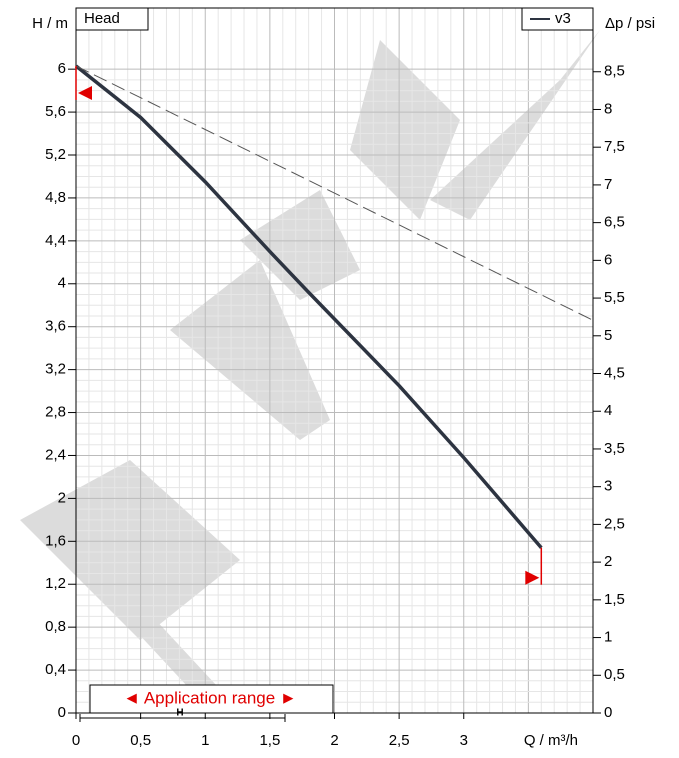 This screenshot has height=758, width=679. What do you see at coordinates (614, 146) in the screenshot?
I see `y2-tick-label: 7,5` at bounding box center [614, 146].